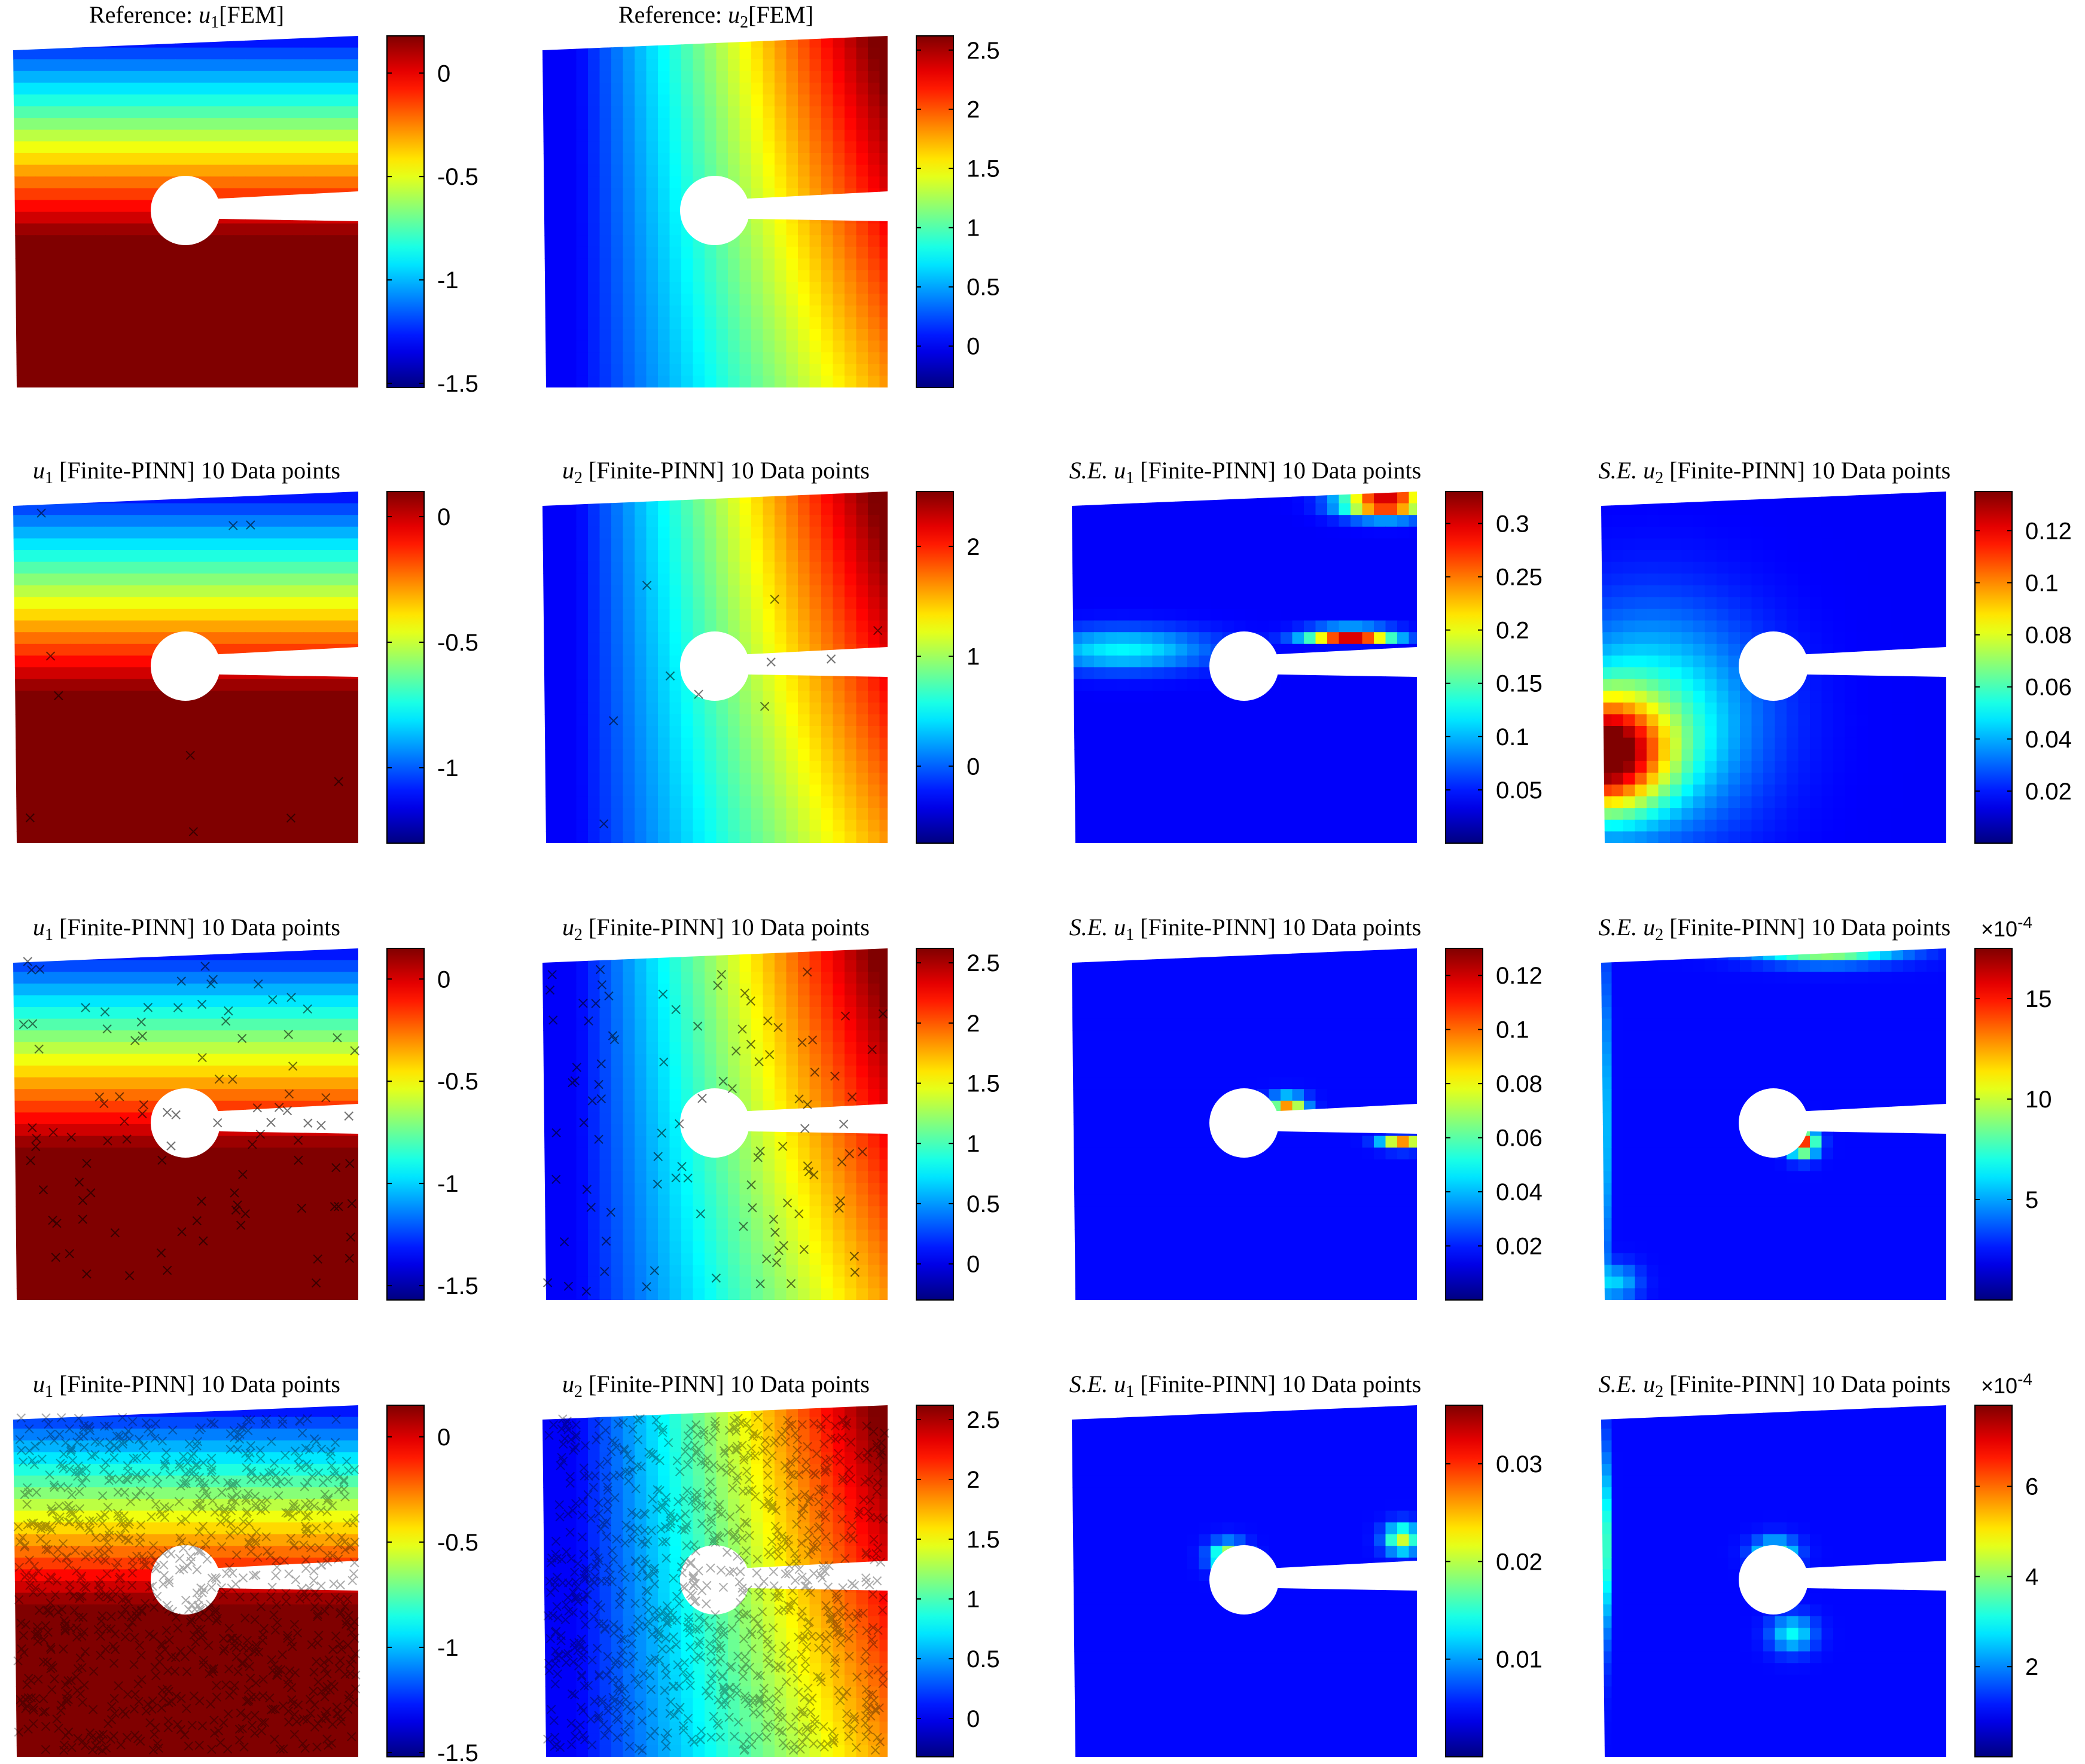 The height and width of the screenshot is (1764, 2085). I want to click on data-point-markers, so click(187, 1583).